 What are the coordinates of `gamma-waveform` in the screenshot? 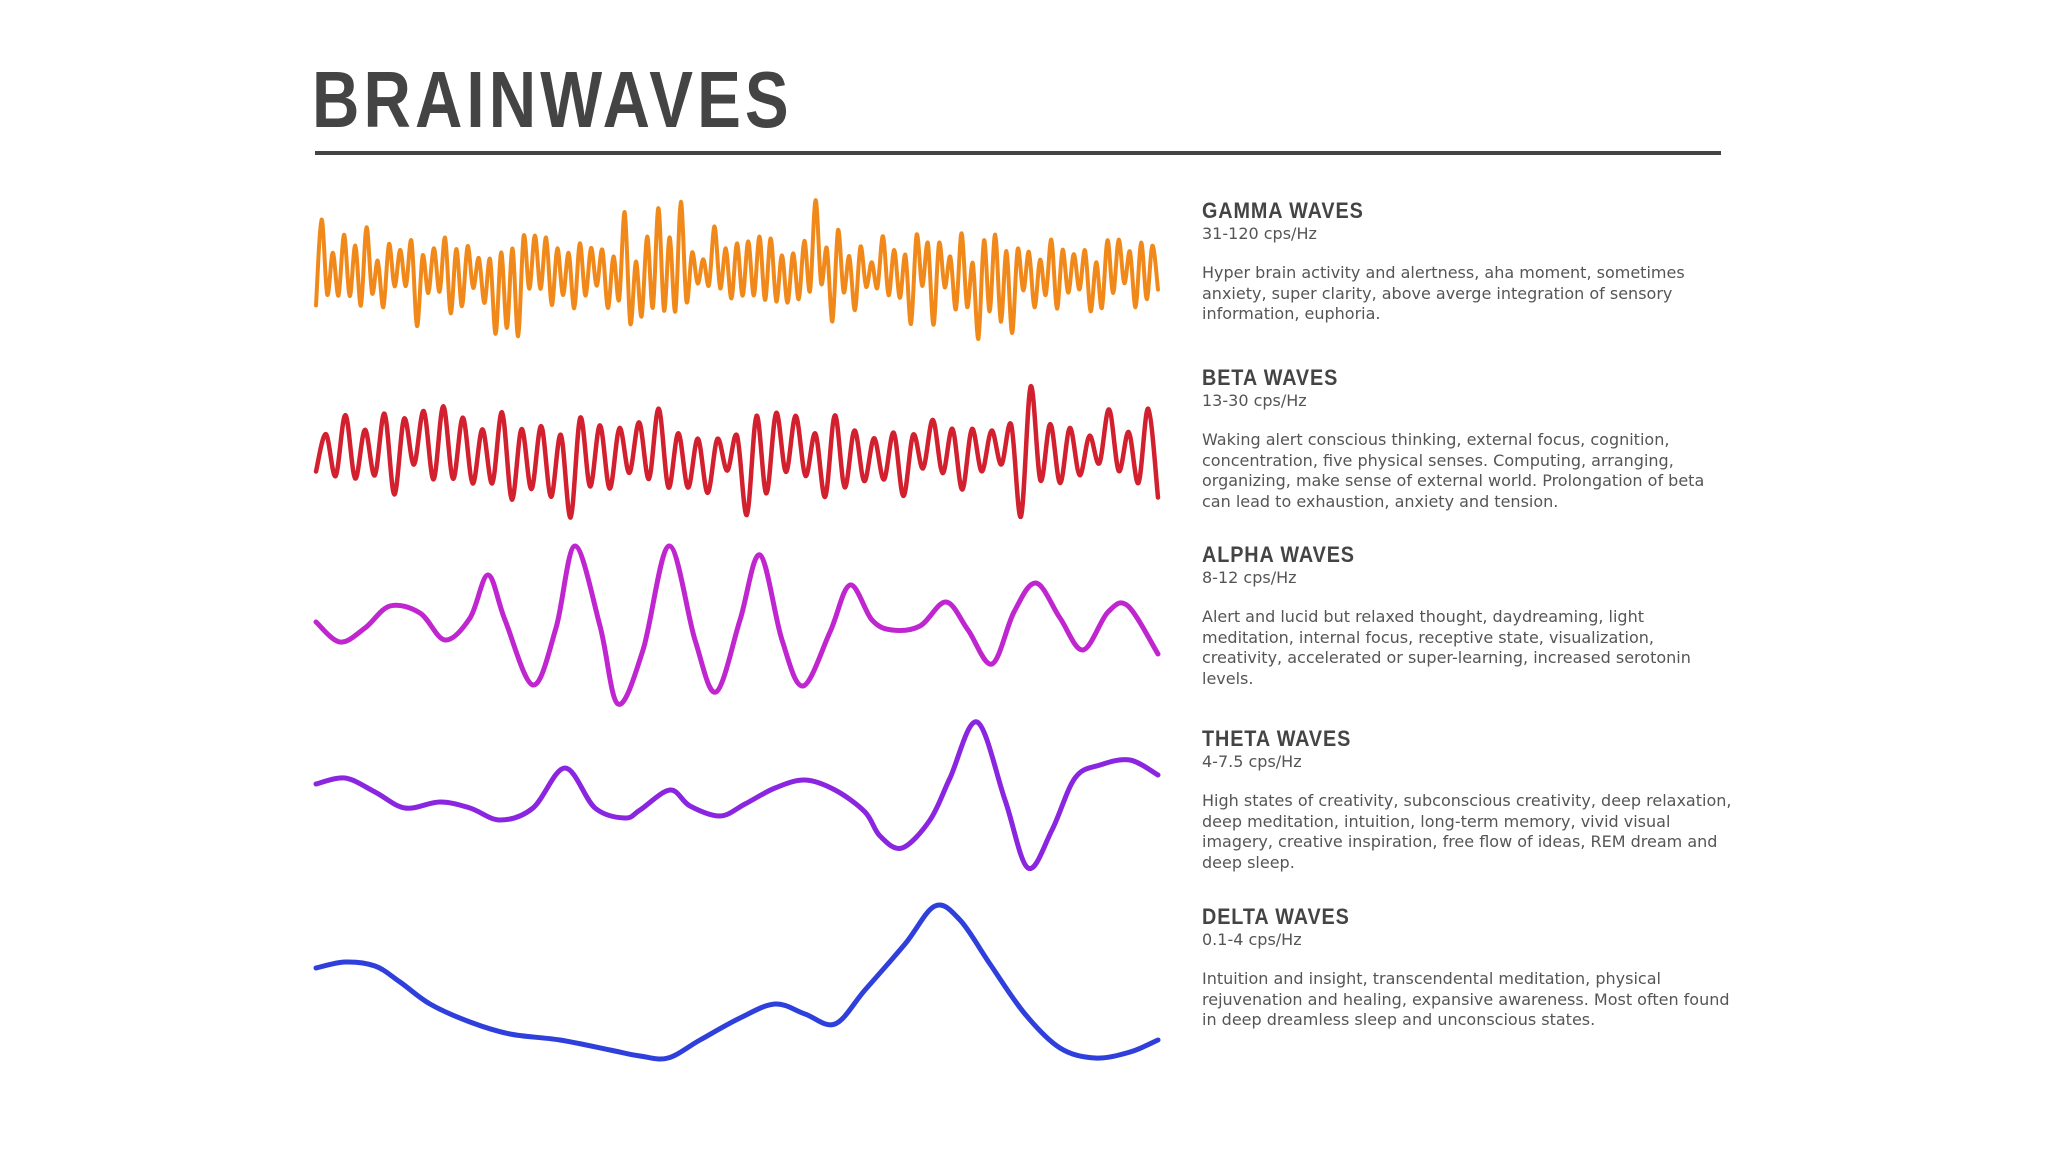 It's located at (737, 269).